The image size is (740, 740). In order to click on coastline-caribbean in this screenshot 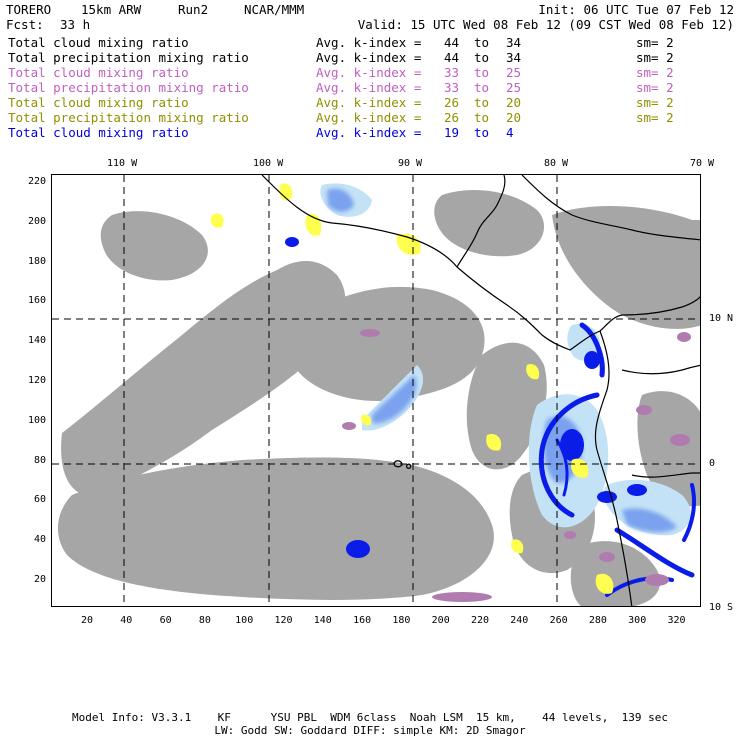, I will do `click(649, 314)`.